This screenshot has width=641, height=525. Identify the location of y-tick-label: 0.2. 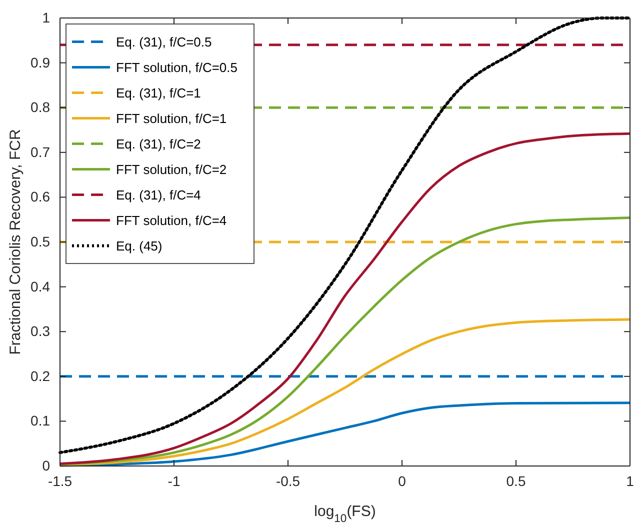
(40, 376).